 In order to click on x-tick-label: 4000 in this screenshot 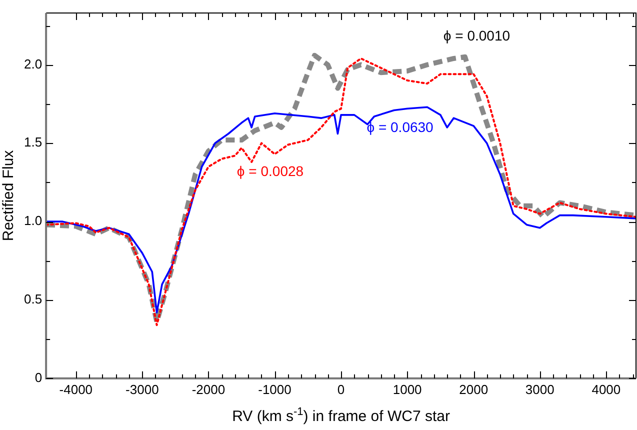, I will do `click(606, 389)`.